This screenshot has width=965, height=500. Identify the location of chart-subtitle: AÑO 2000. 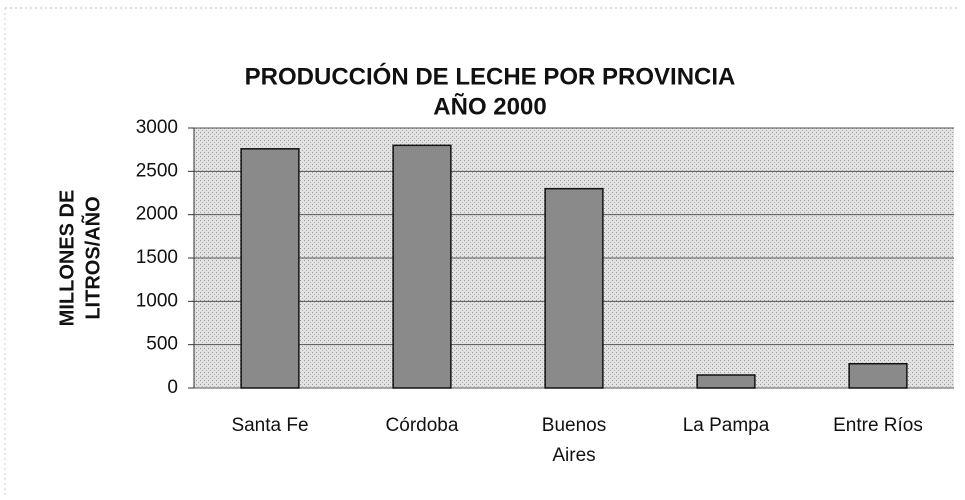
(489, 106).